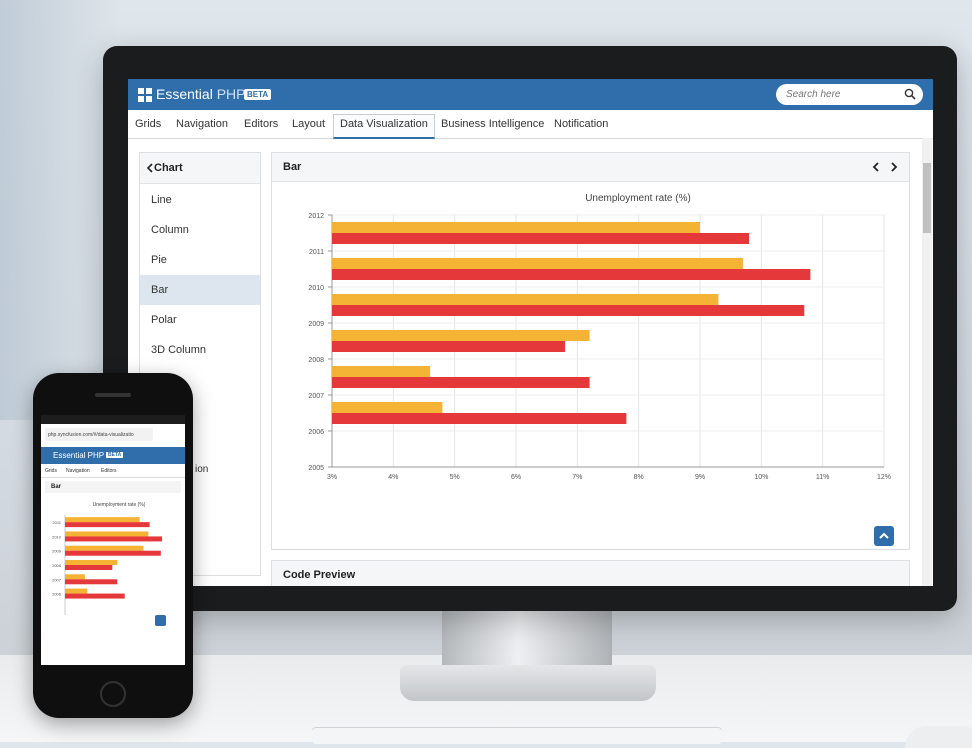 The height and width of the screenshot is (748, 972). I want to click on sidebar-item-column: Column, so click(200, 230).